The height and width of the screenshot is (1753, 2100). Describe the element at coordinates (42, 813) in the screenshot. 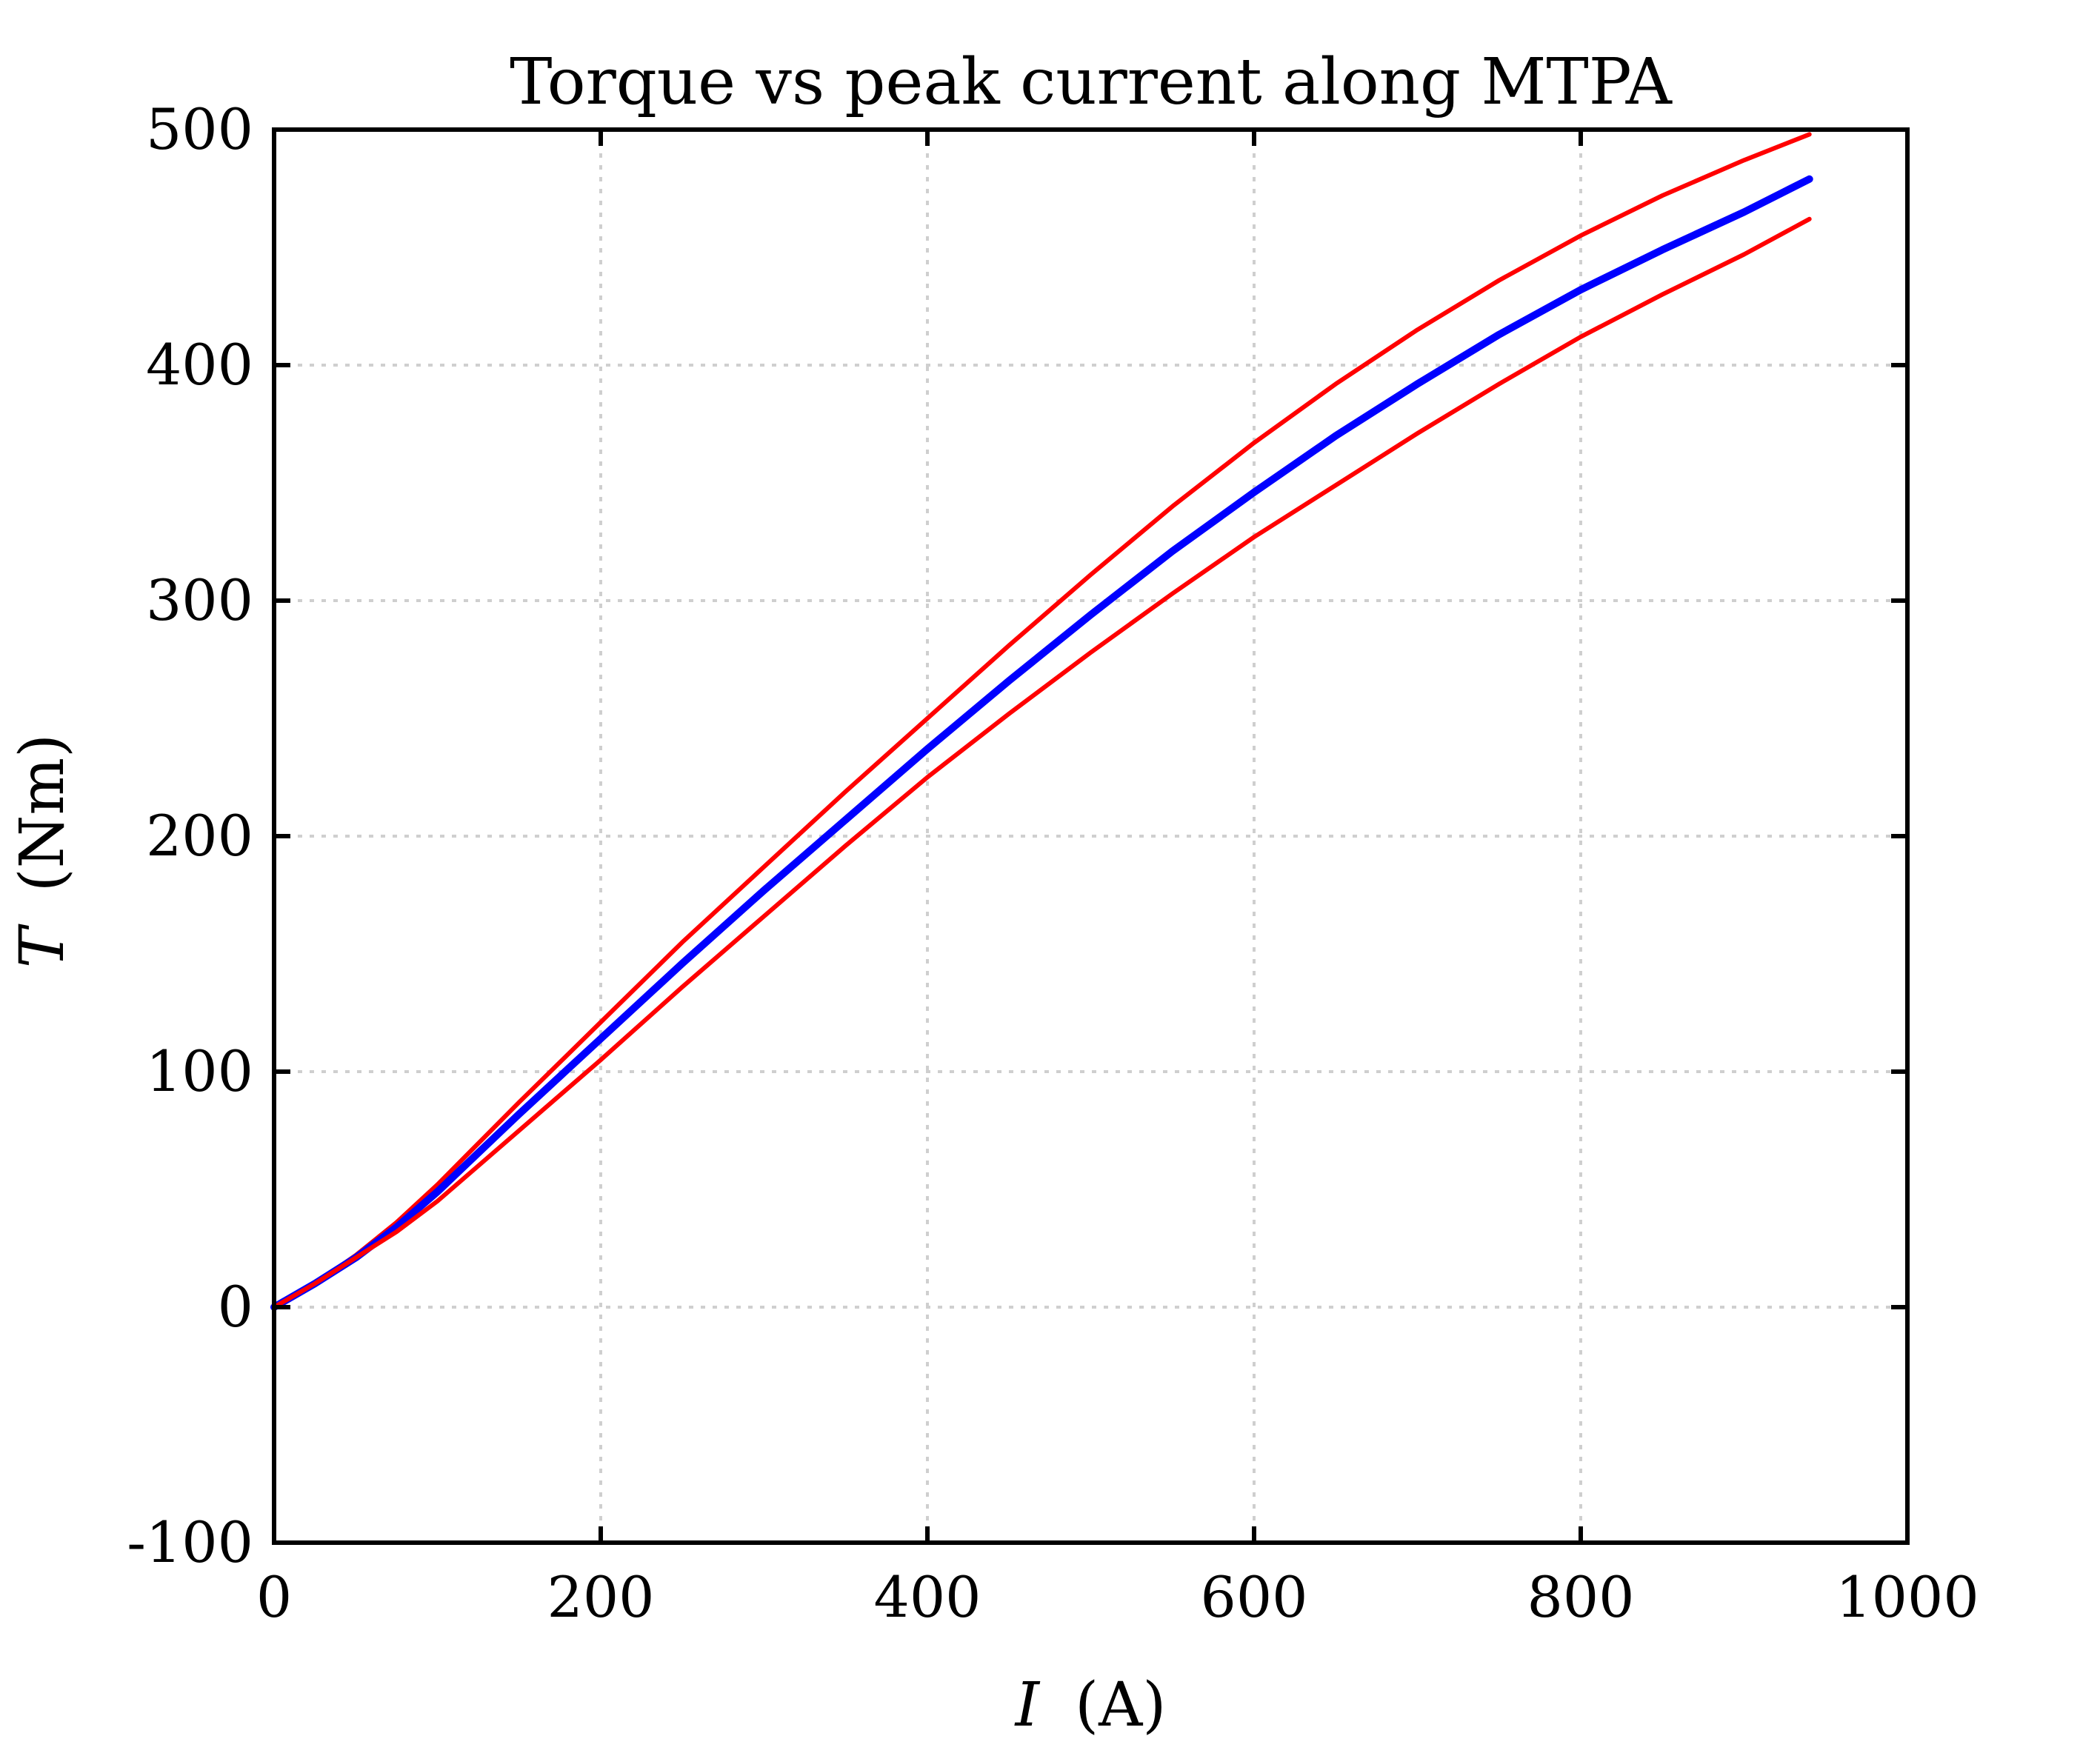

I see `y-axis-unit: (Nm)` at that location.